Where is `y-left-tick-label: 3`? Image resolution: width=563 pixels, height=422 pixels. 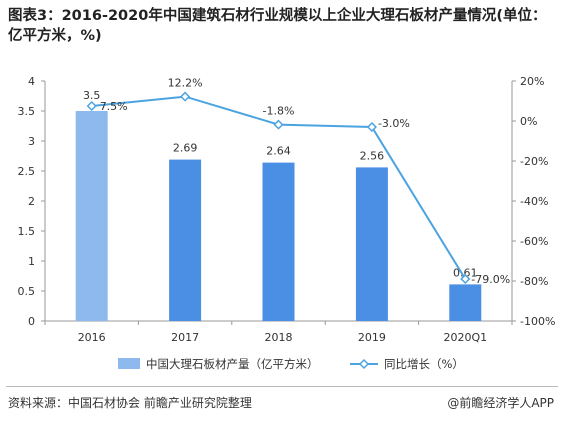 y-left-tick-label: 3 is located at coordinates (31, 141).